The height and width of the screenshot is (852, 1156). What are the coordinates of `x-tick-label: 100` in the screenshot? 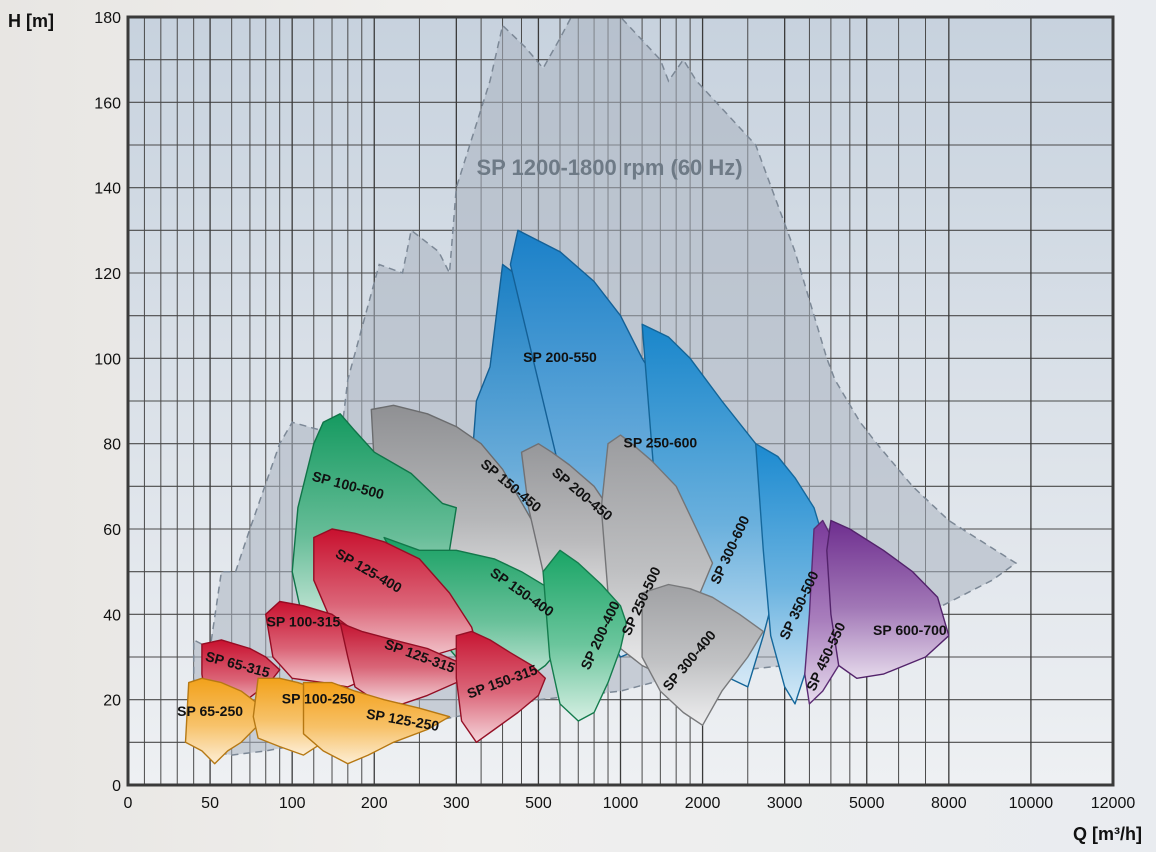 It's located at (292, 803).